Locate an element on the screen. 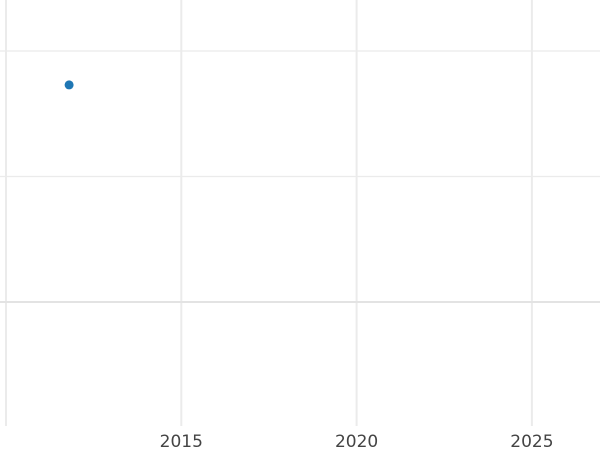 This screenshot has width=600, height=450. x-tick-label: 2020 is located at coordinates (356, 441).